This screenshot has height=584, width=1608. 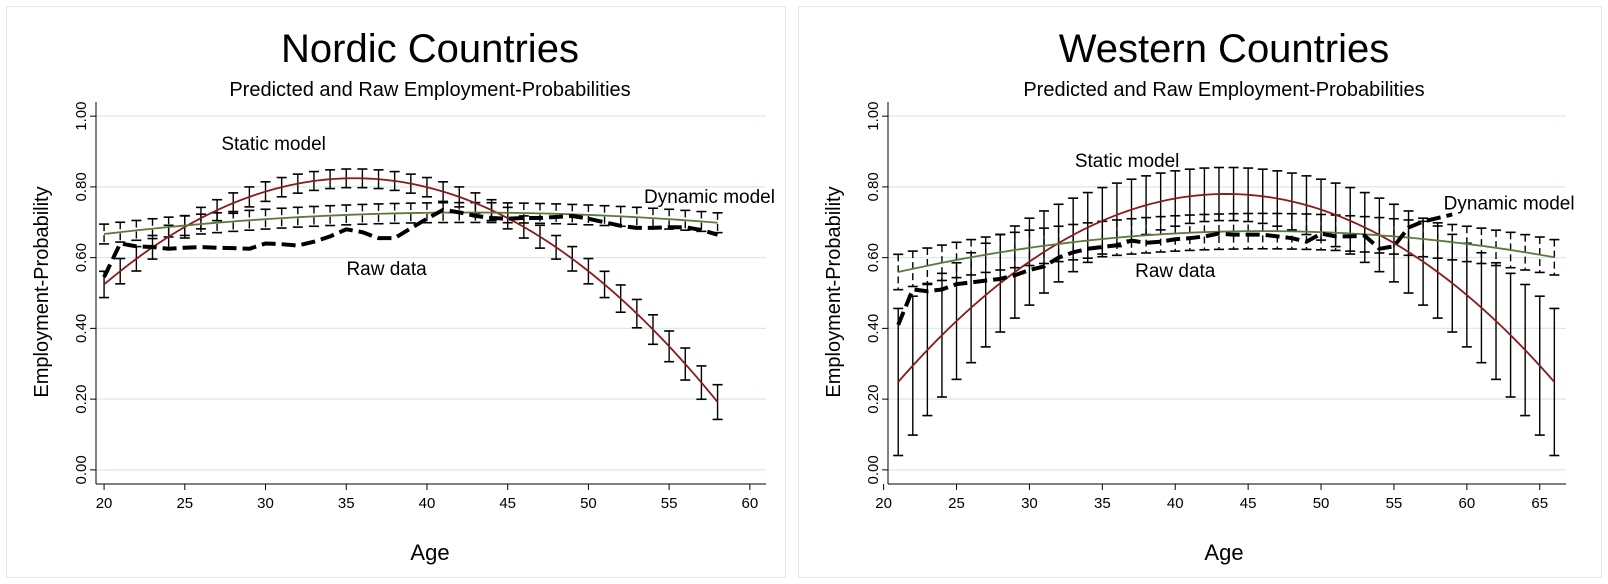 What do you see at coordinates (430, 49) in the screenshot?
I see `chart-title: Nordic Countries` at bounding box center [430, 49].